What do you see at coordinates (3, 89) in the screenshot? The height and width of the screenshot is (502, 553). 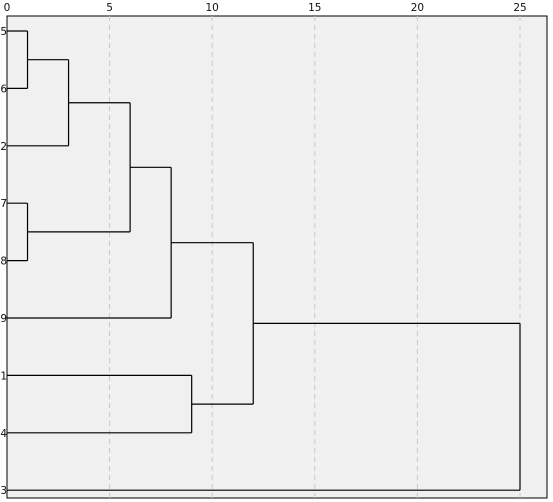 I see `leaf-label: 6` at bounding box center [3, 89].